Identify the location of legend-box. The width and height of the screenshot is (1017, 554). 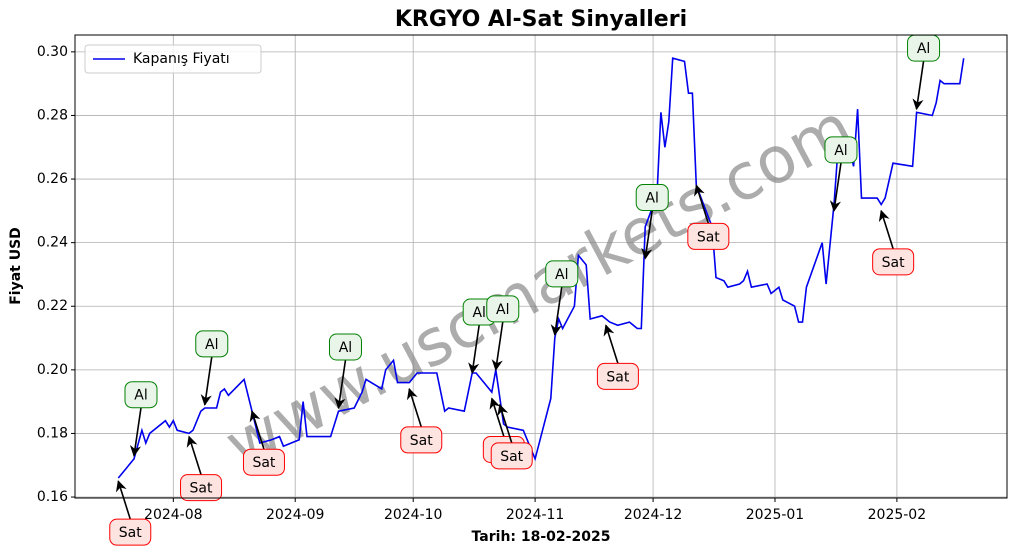
(173, 59).